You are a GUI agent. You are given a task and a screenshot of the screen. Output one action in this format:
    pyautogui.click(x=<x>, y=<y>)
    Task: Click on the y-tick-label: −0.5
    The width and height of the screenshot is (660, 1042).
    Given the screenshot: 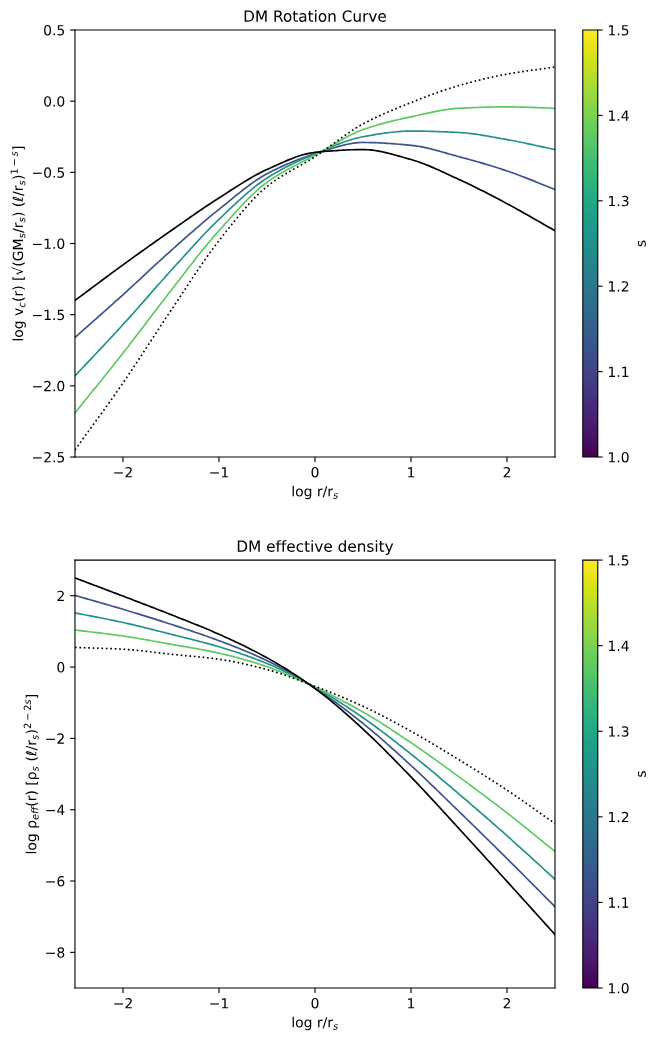 What is the action you would take?
    pyautogui.click(x=49, y=172)
    